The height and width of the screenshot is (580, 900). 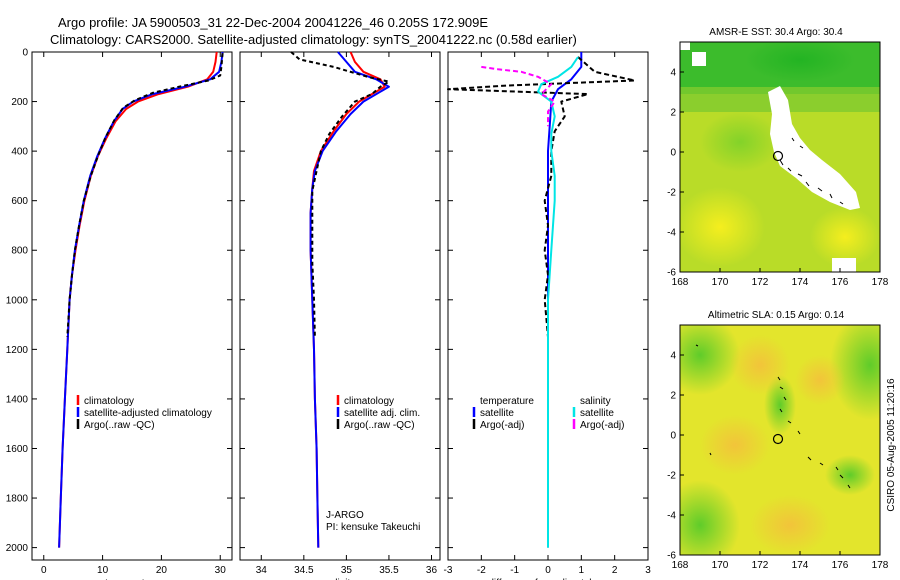 I want to click on sla-map-orange-w, so click(x=735, y=445).